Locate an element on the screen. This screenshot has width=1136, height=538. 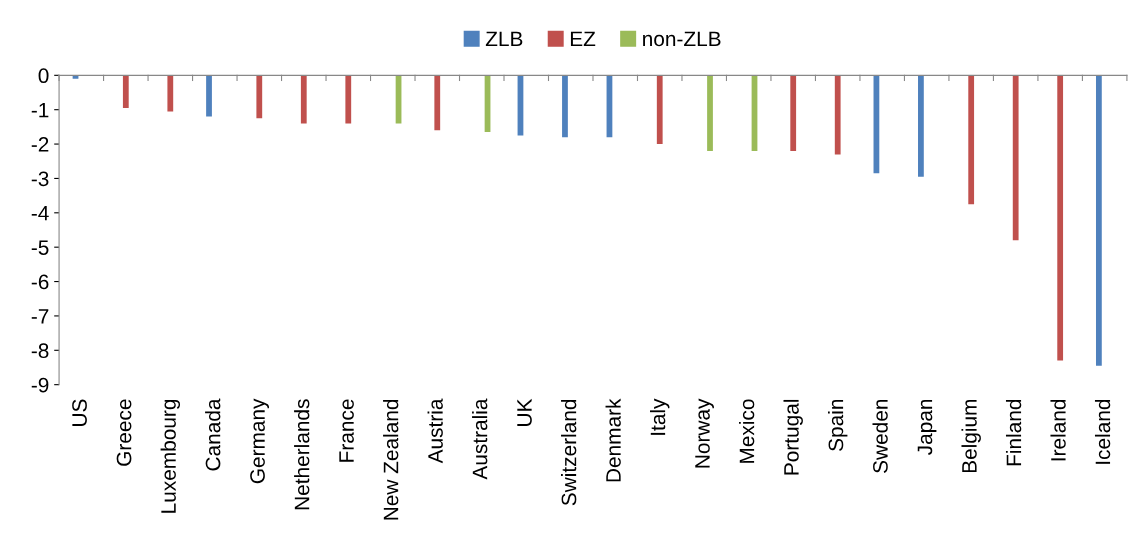
x-tick-label: Japan is located at coordinates (927, 427).